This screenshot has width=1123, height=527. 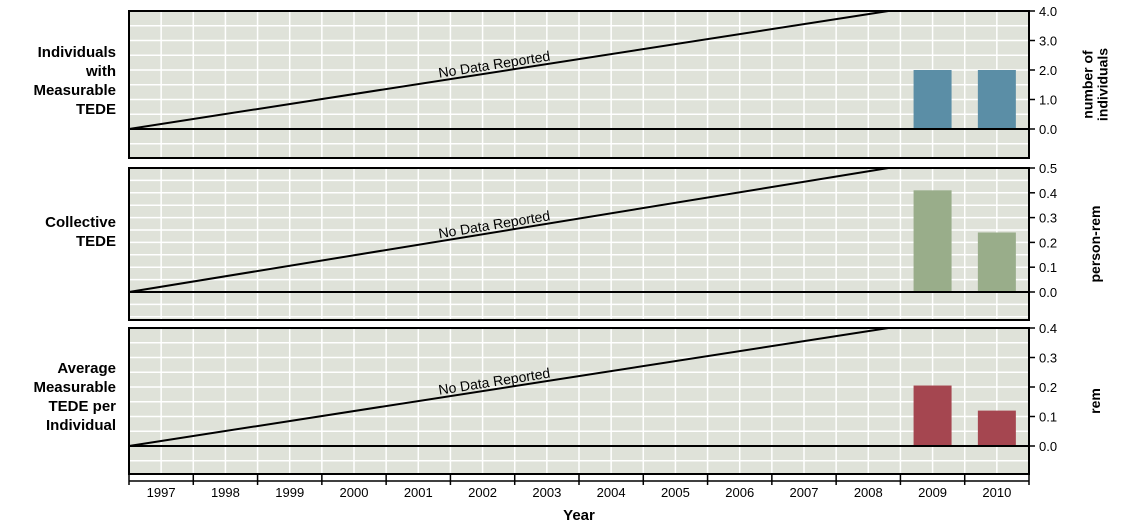 I want to click on x-tick-label: 1997, so click(x=161, y=492).